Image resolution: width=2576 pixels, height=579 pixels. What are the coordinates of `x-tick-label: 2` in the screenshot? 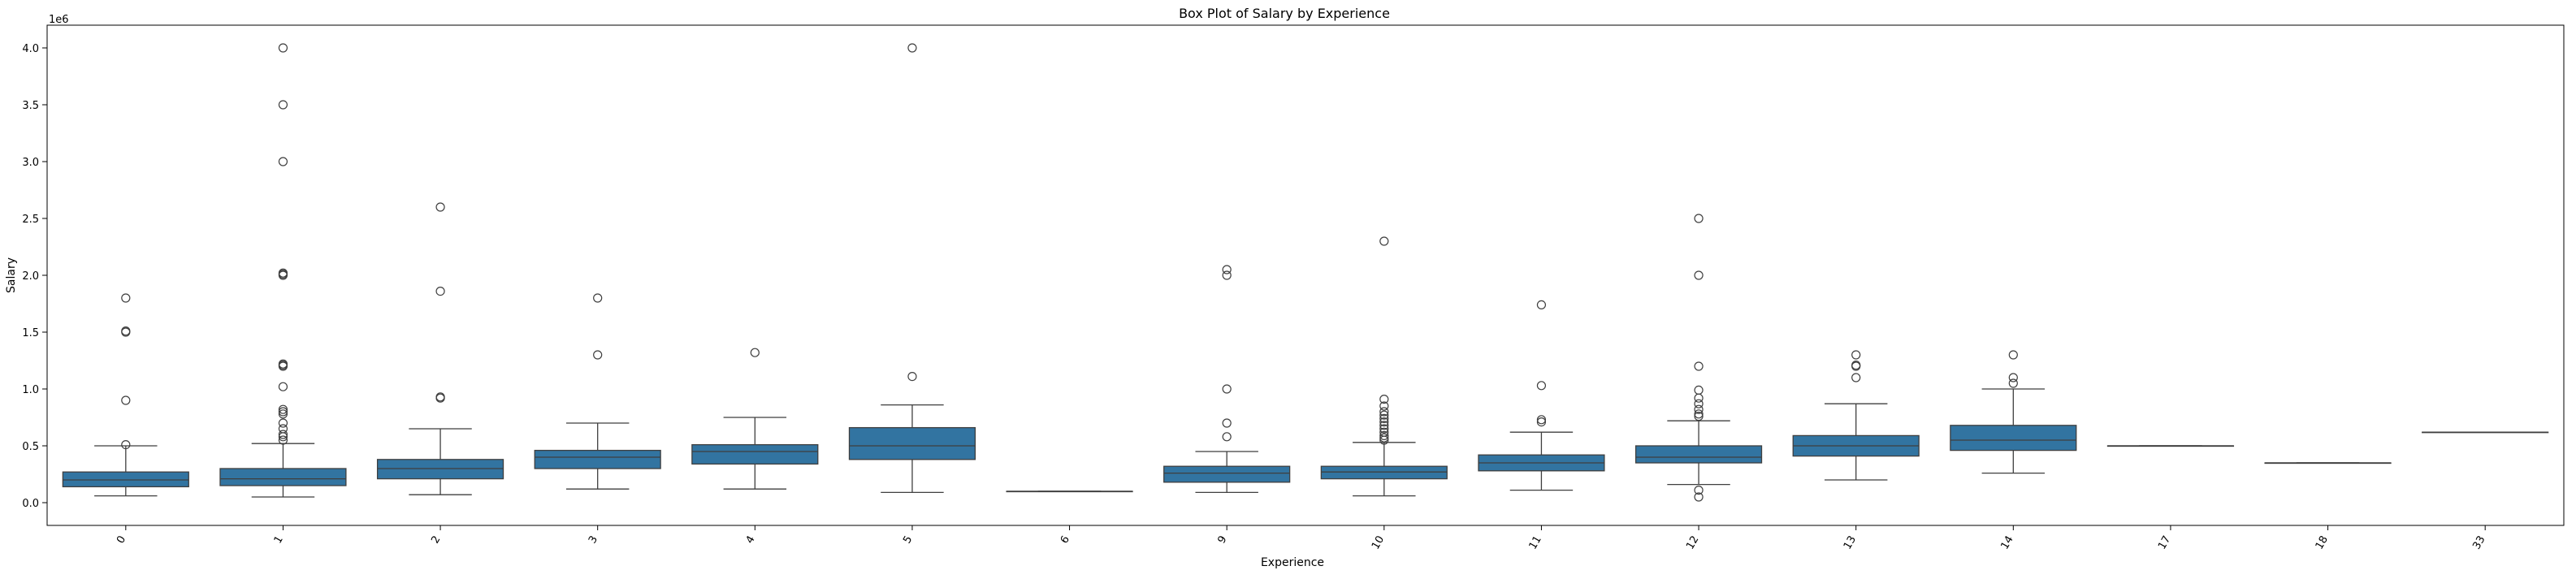 It's located at (436, 540).